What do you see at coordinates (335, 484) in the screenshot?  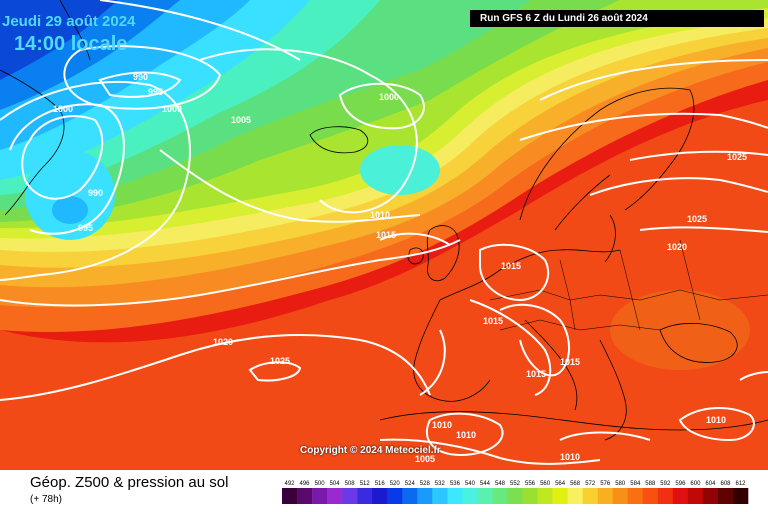 I see `legend-value: 504` at bounding box center [335, 484].